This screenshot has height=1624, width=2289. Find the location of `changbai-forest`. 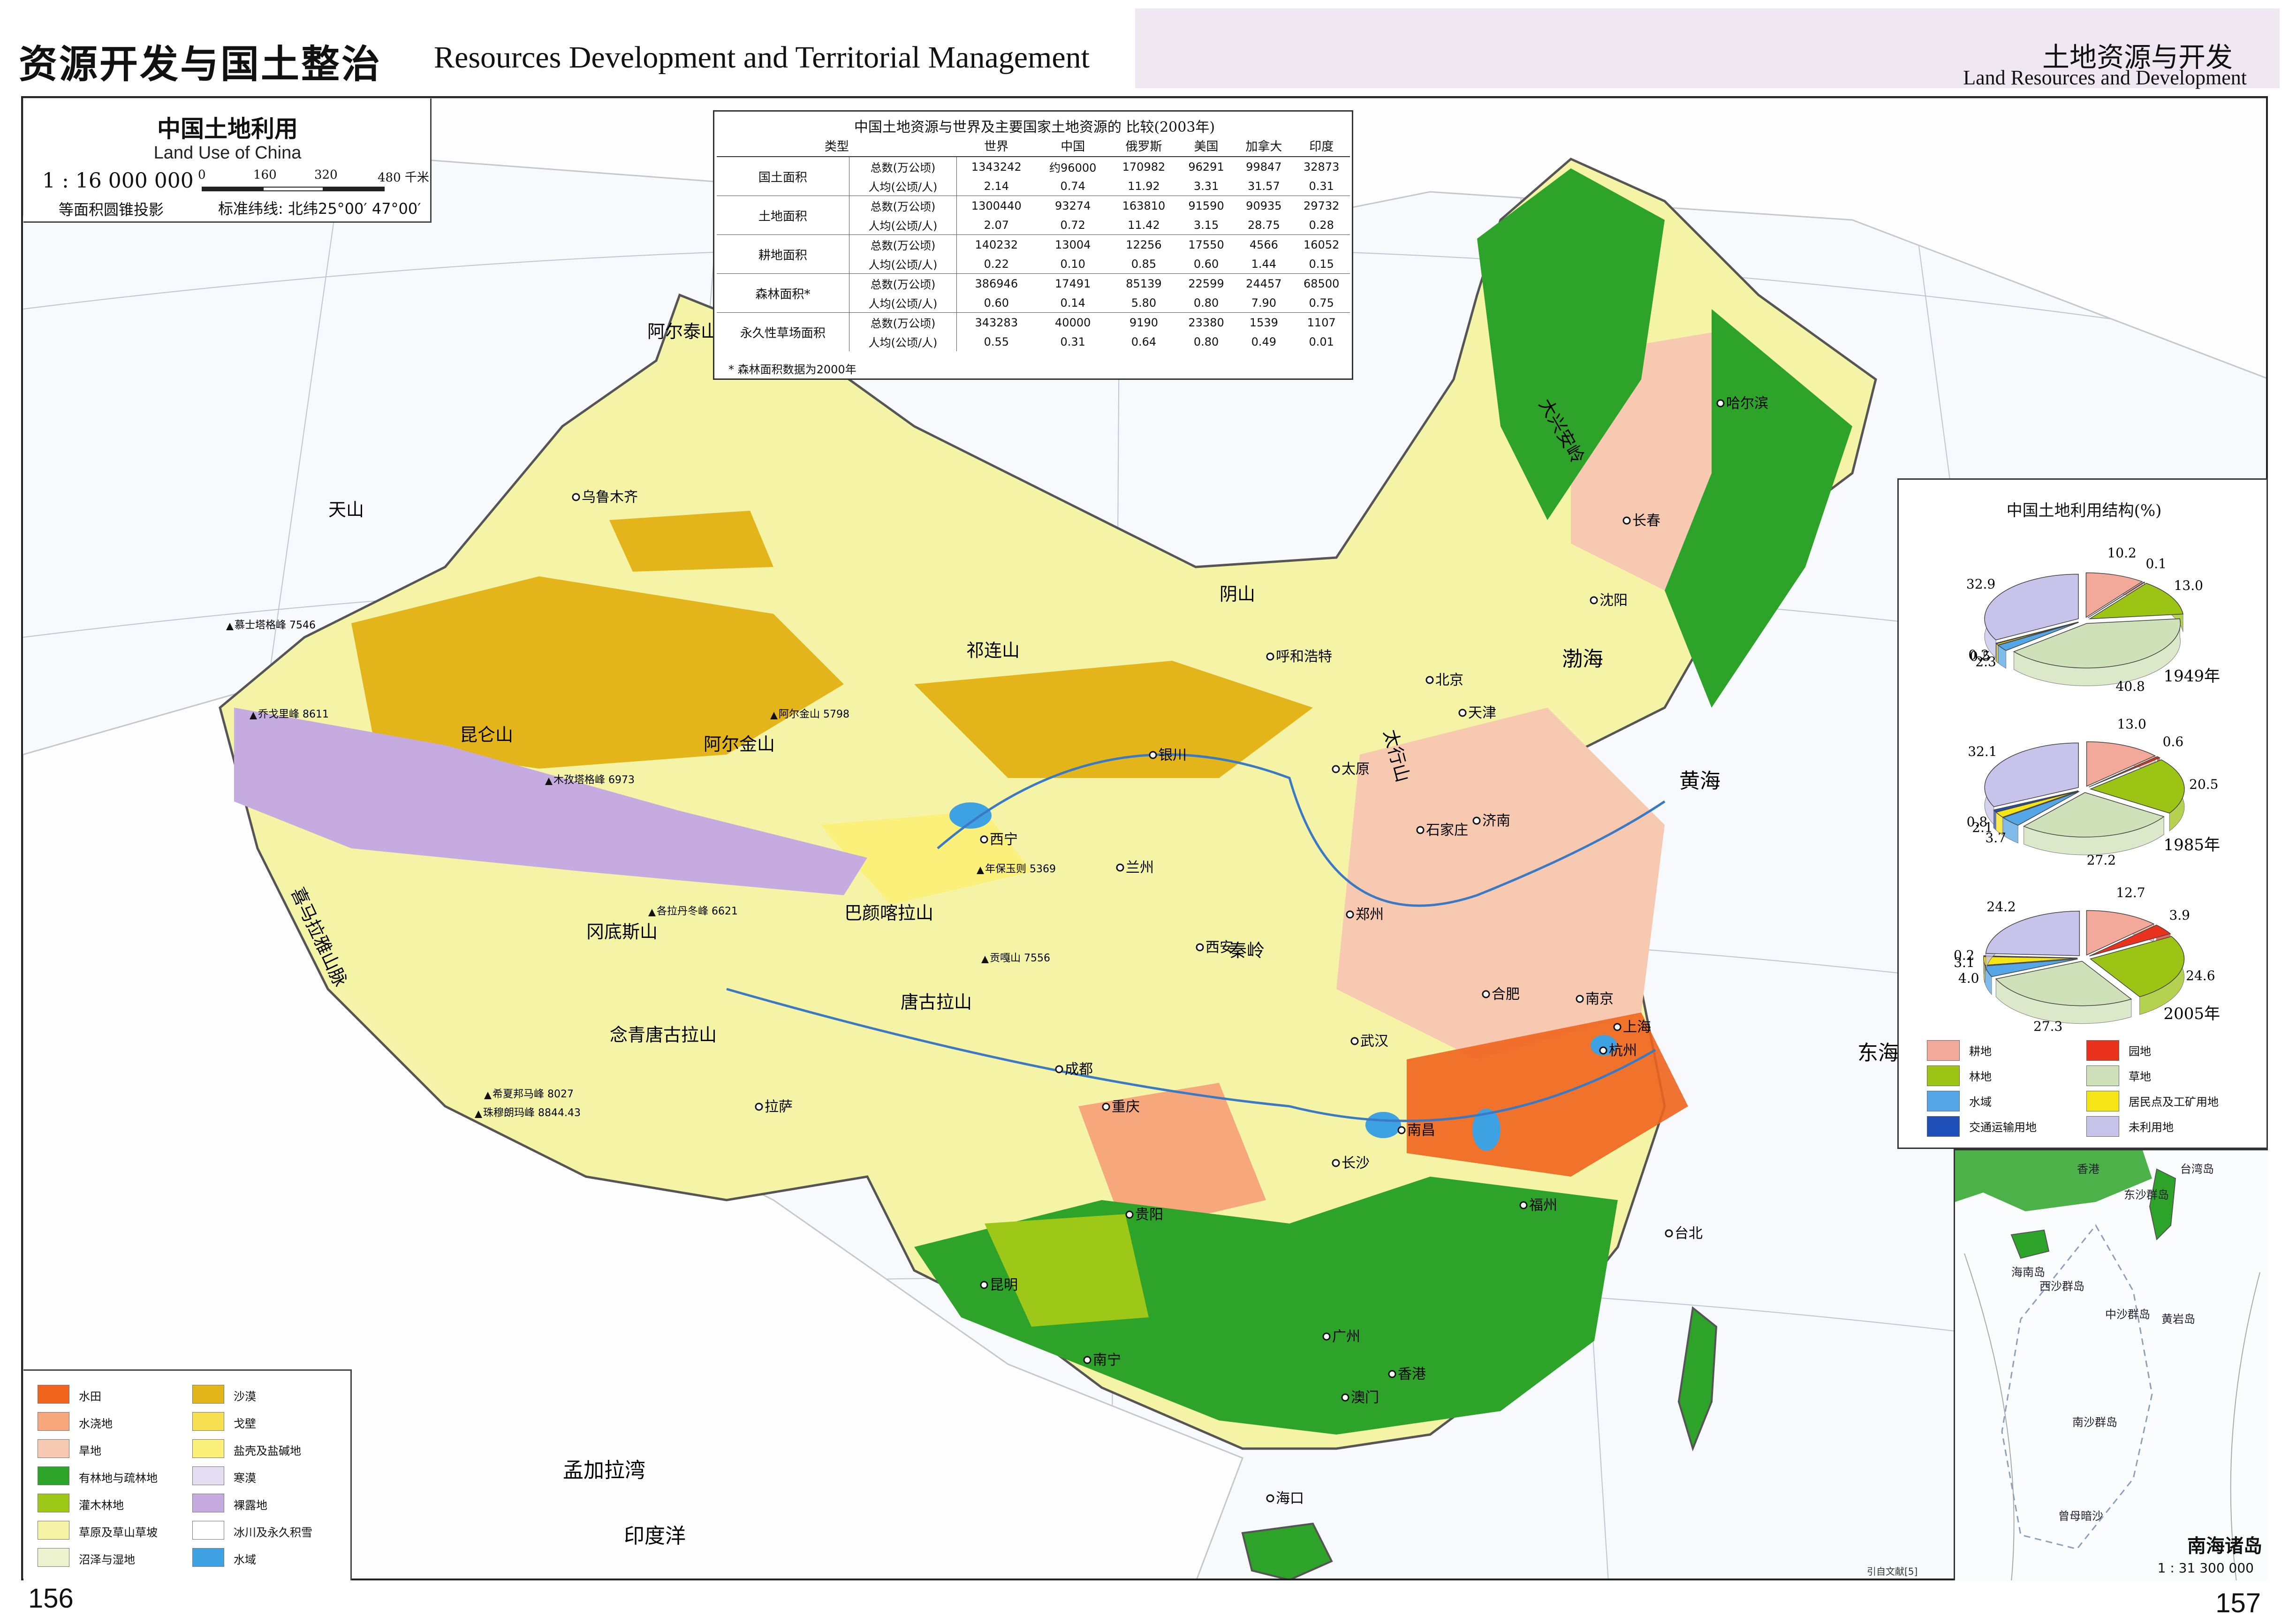

changbai-forest is located at coordinates (1758, 508).